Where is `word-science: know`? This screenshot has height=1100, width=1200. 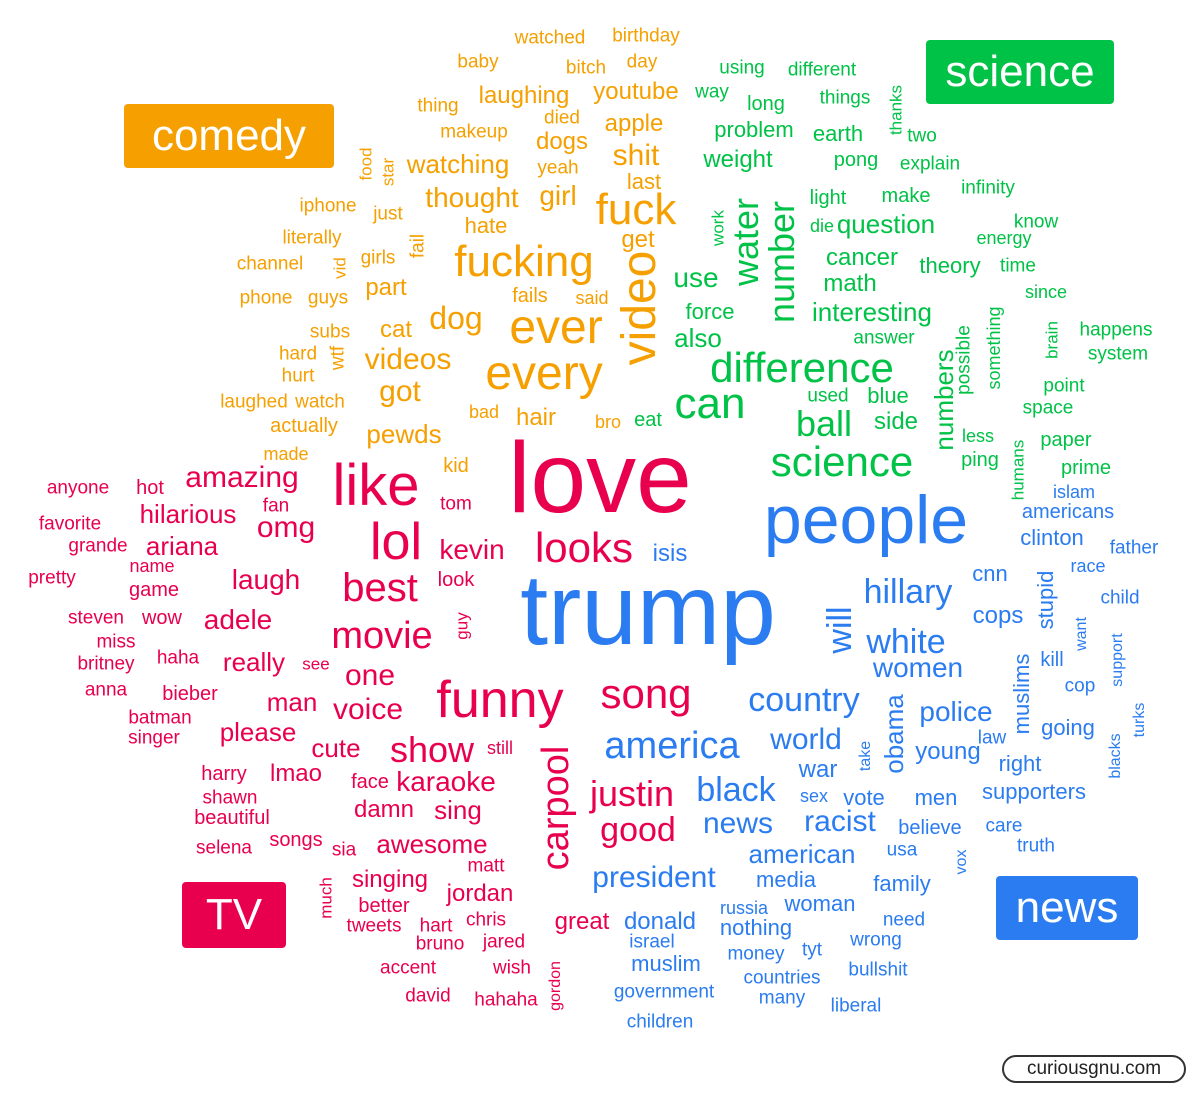
word-science: know is located at coordinates (1036, 222).